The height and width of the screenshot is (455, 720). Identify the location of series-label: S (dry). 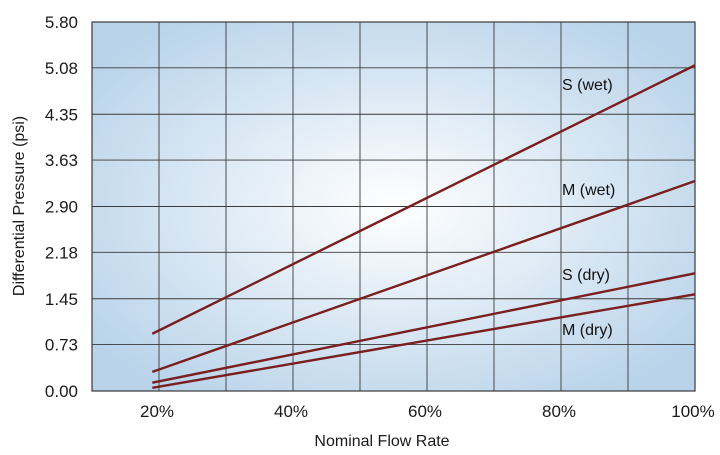
(586, 275).